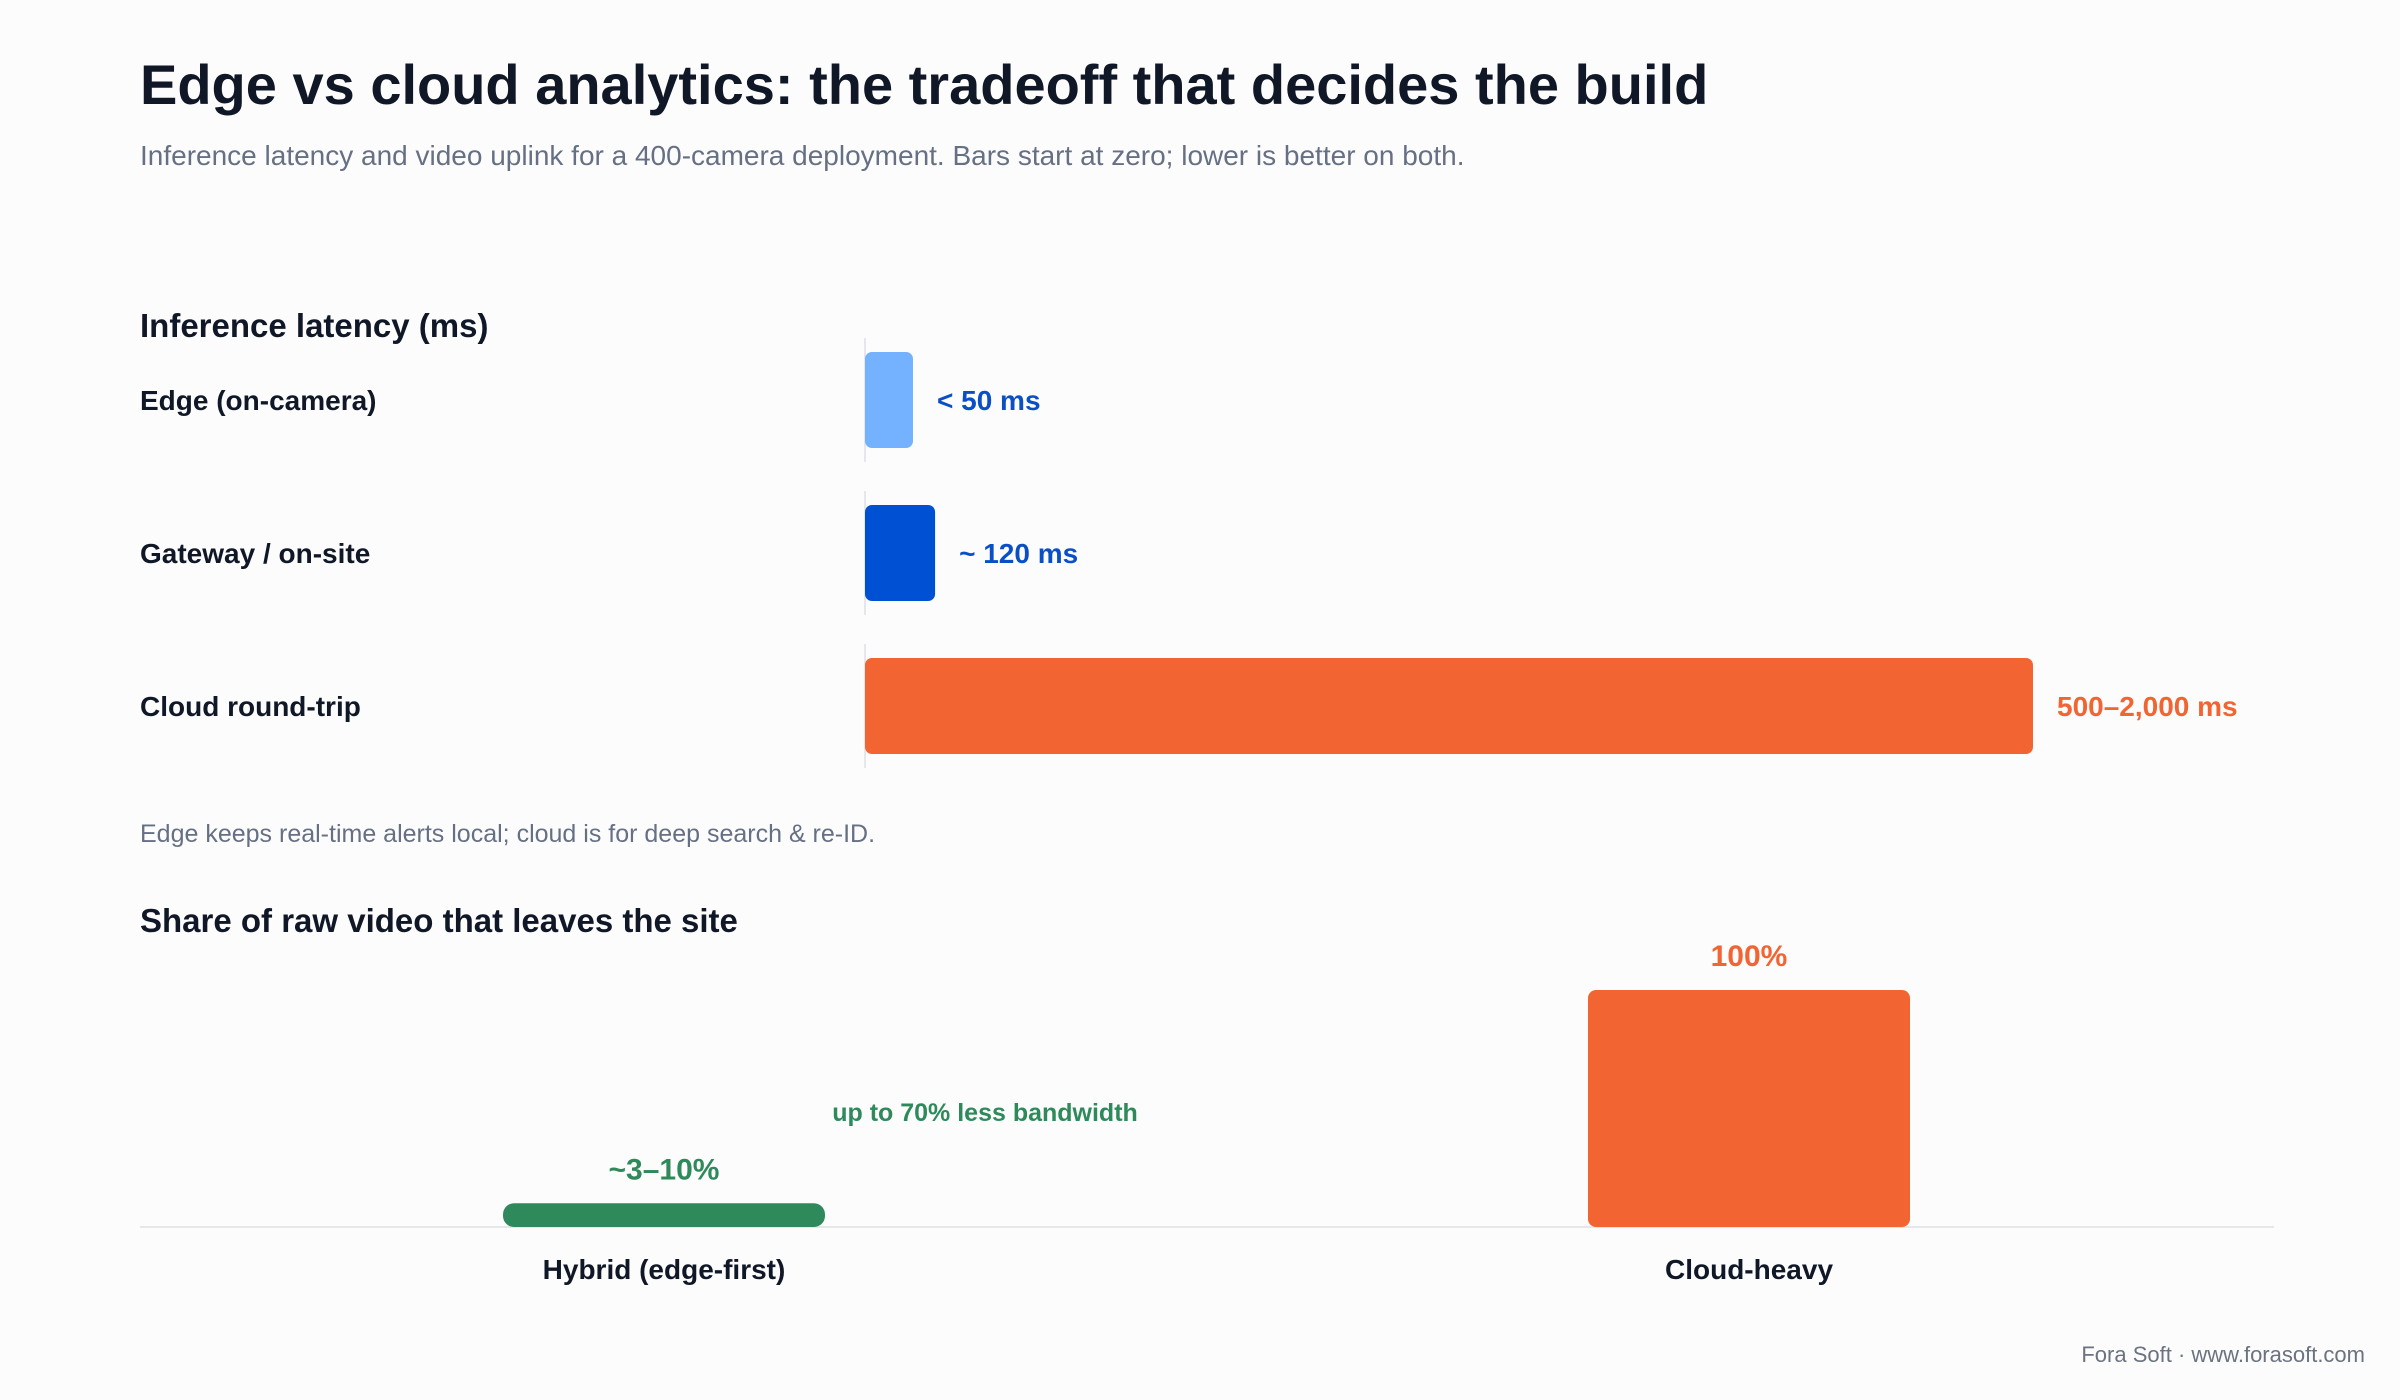 The width and height of the screenshot is (2400, 1400). What do you see at coordinates (1449, 706) in the screenshot?
I see `latency-bar-cloud-round-trip` at bounding box center [1449, 706].